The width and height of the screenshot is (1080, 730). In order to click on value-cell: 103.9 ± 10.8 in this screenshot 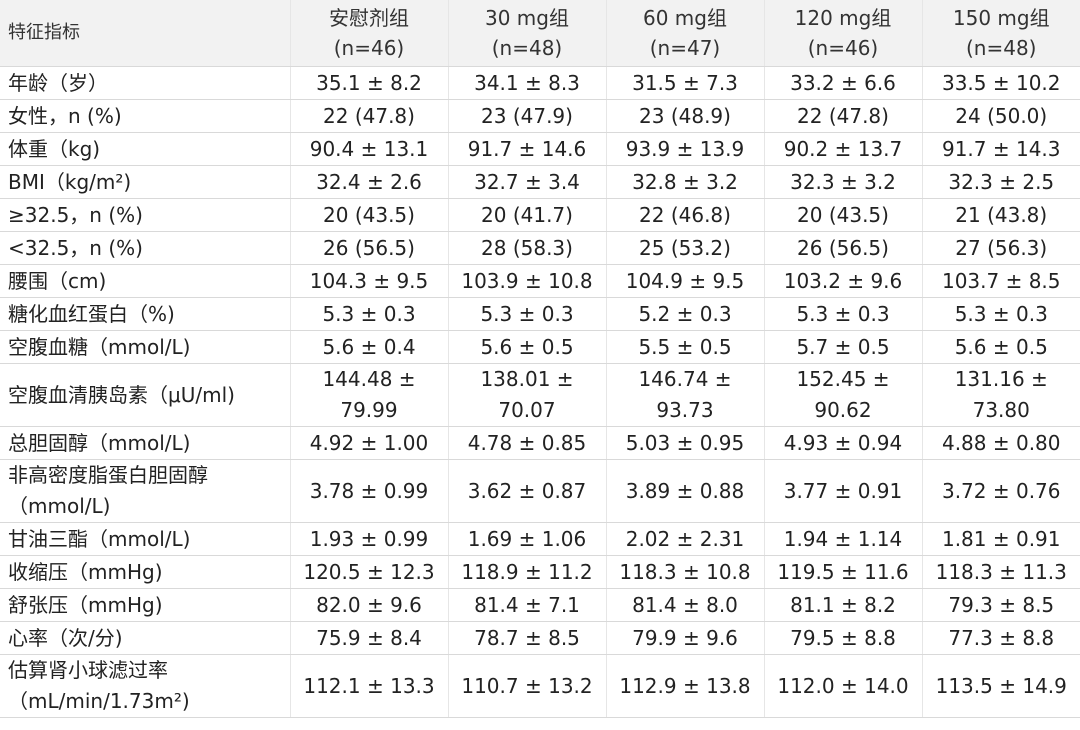, I will do `click(527, 281)`.